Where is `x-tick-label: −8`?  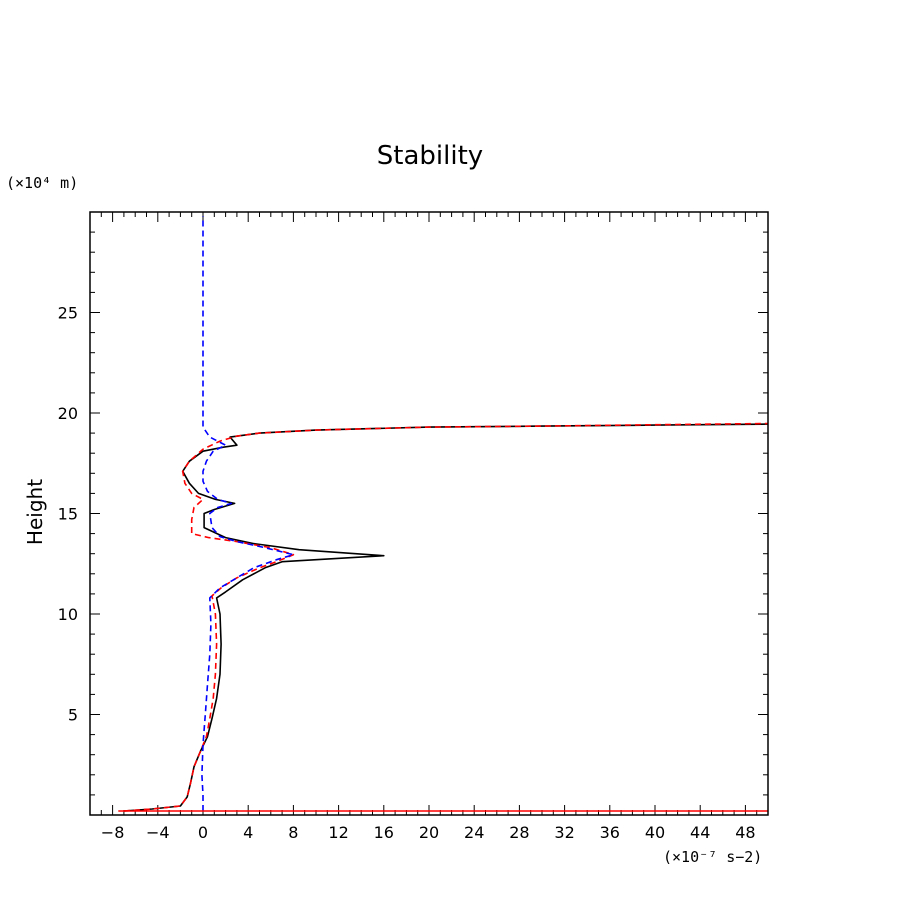
x-tick-label: −8 is located at coordinates (113, 832).